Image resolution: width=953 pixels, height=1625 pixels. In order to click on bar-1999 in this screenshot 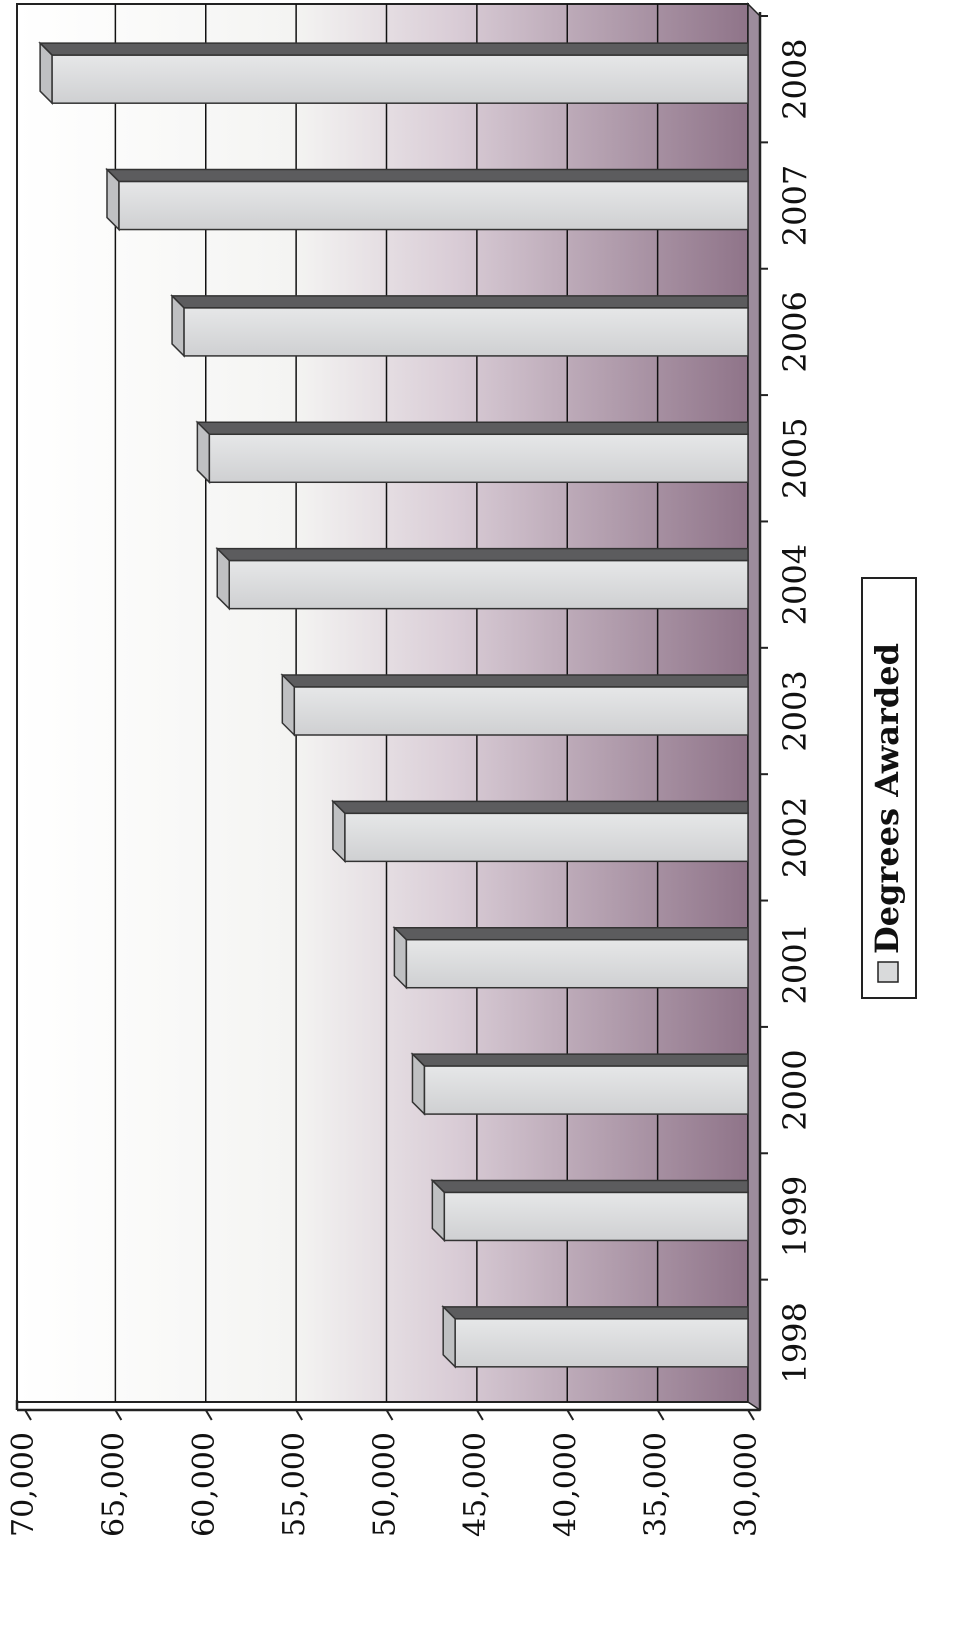, I will do `click(596, 1216)`.